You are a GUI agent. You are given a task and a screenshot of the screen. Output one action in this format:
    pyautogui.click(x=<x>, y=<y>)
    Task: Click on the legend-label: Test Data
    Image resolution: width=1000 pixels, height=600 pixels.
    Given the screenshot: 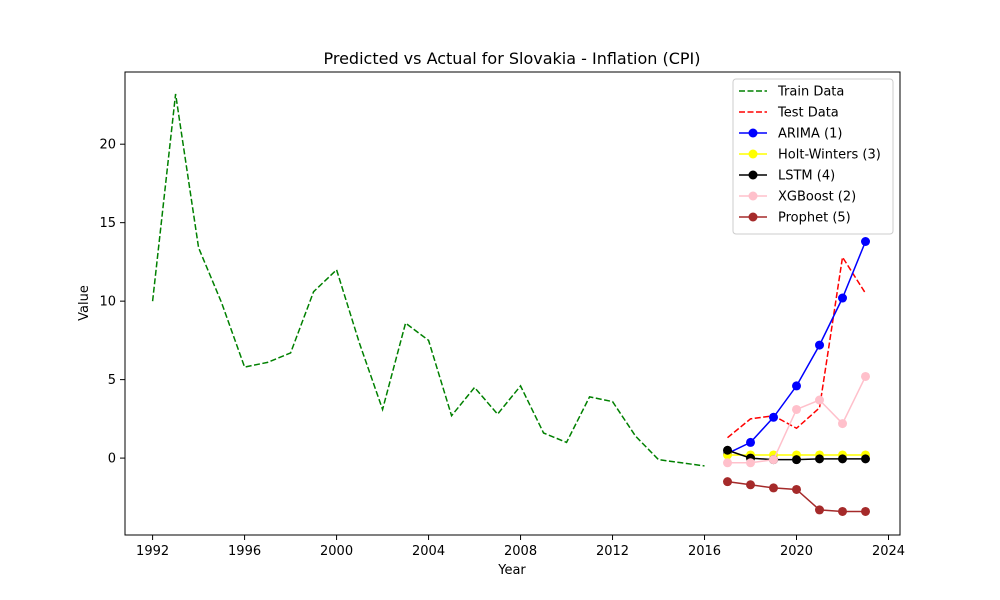 What is the action you would take?
    pyautogui.click(x=808, y=113)
    